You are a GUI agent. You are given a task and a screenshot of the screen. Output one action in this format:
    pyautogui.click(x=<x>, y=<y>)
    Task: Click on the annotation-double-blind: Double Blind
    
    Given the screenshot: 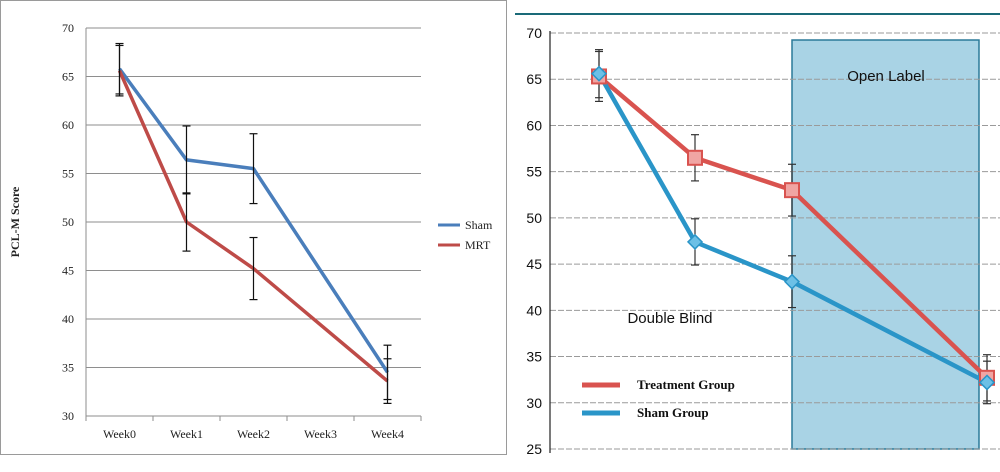 What is the action you would take?
    pyautogui.click(x=669, y=318)
    